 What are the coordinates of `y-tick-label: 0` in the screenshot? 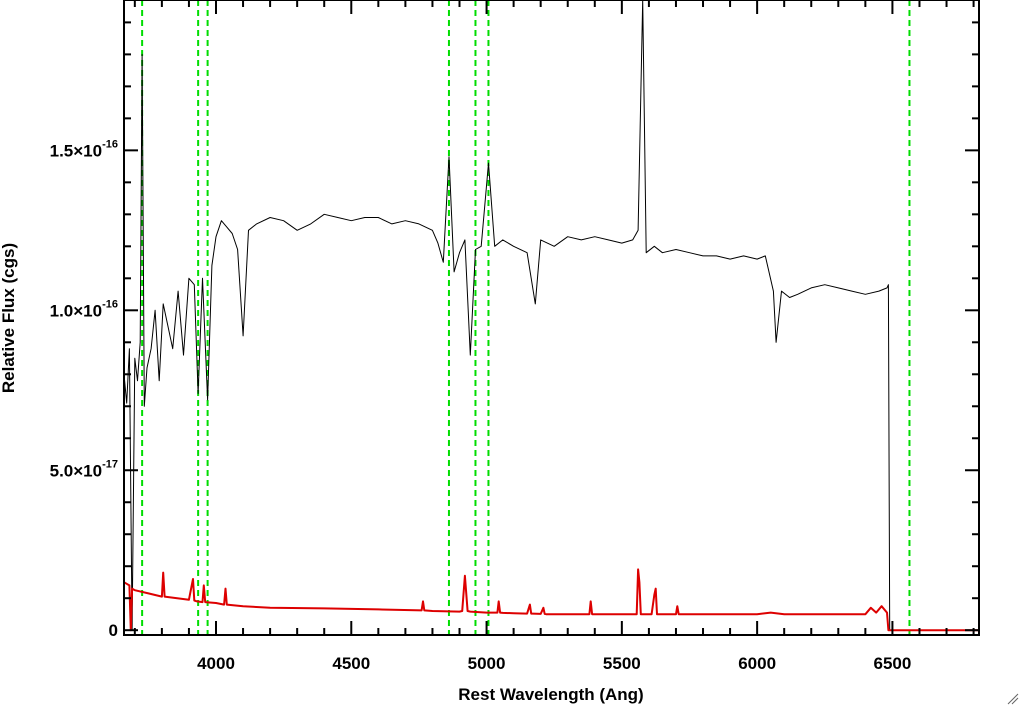 It's located at (113, 630).